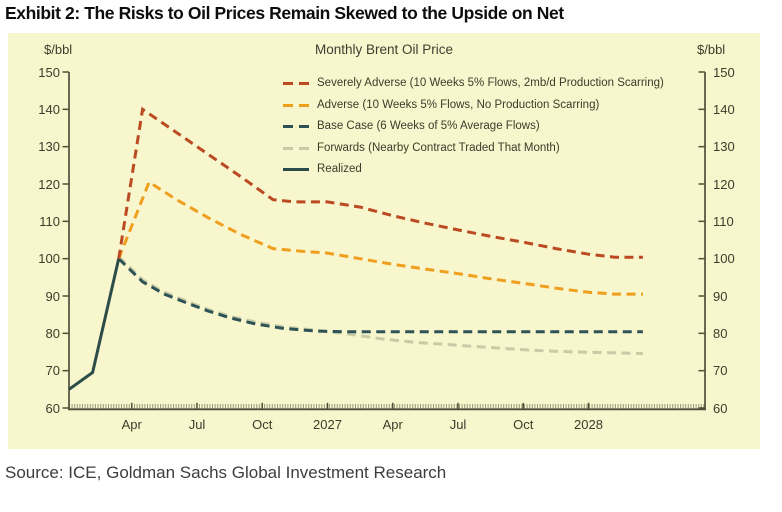 This screenshot has height=512, width=782. I want to click on y-tick-label-right: 130, so click(724, 147).